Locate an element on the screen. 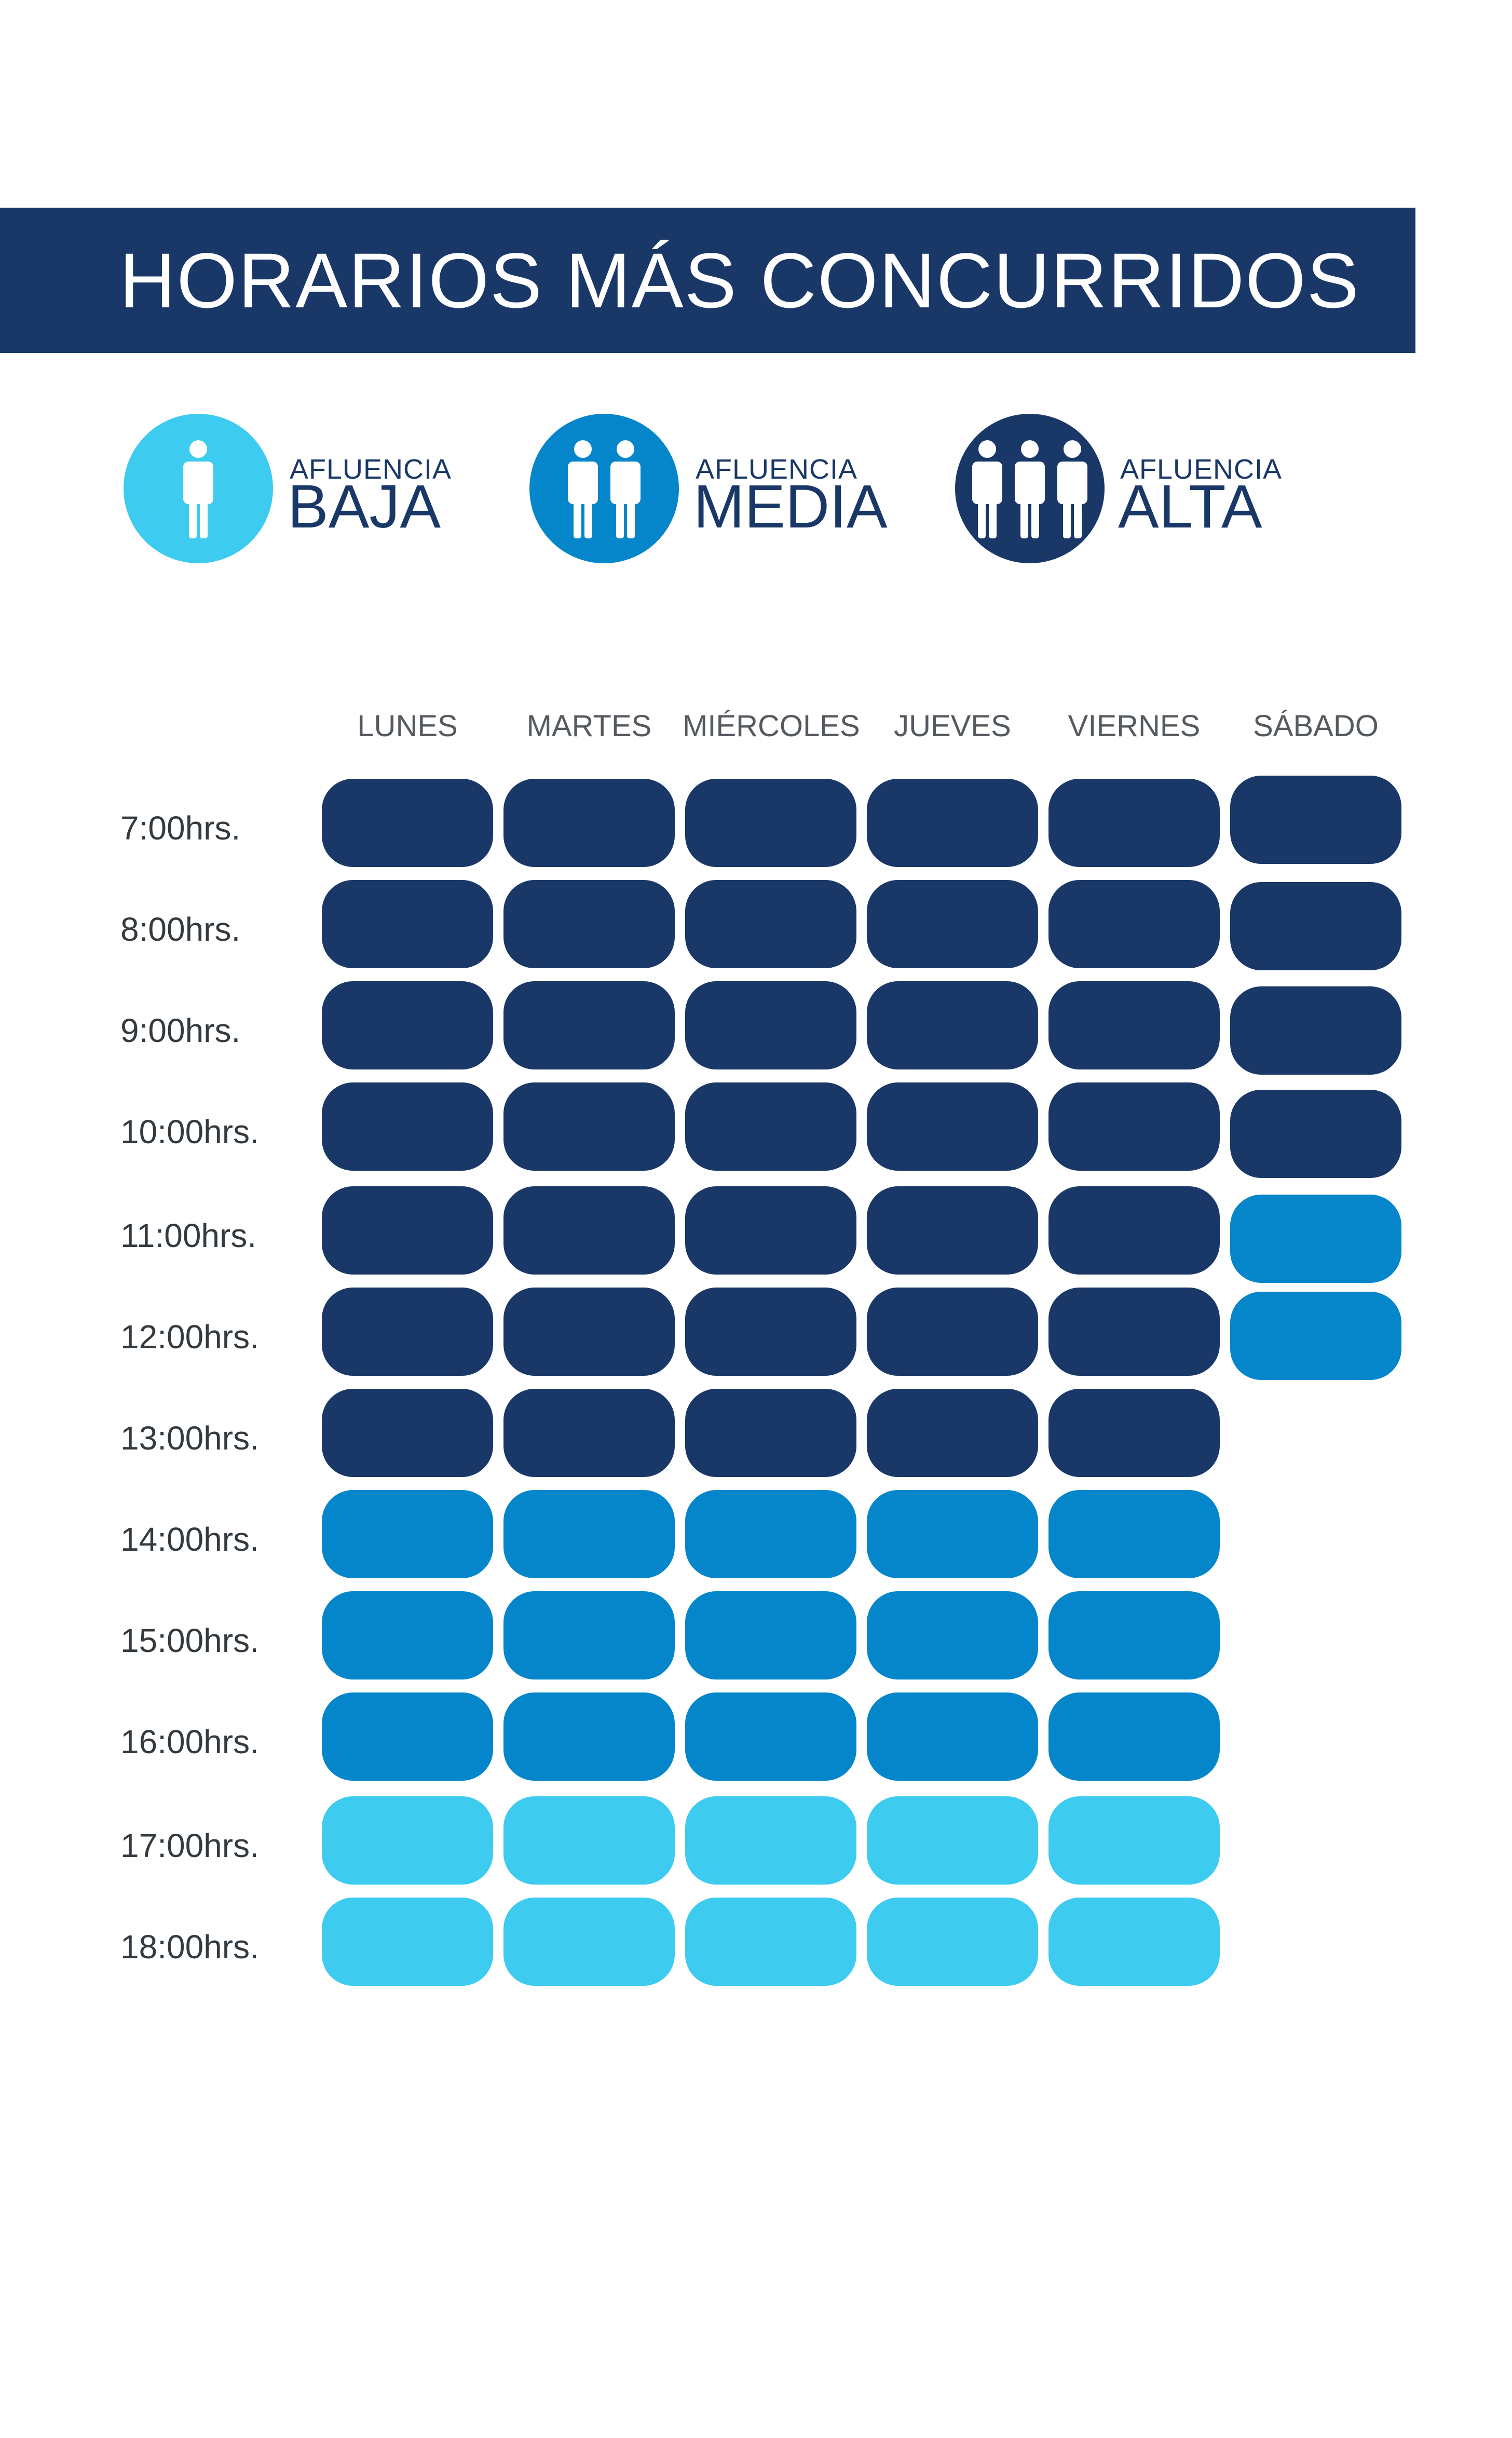  time-label: 15:00hrs. is located at coordinates (190, 1640).